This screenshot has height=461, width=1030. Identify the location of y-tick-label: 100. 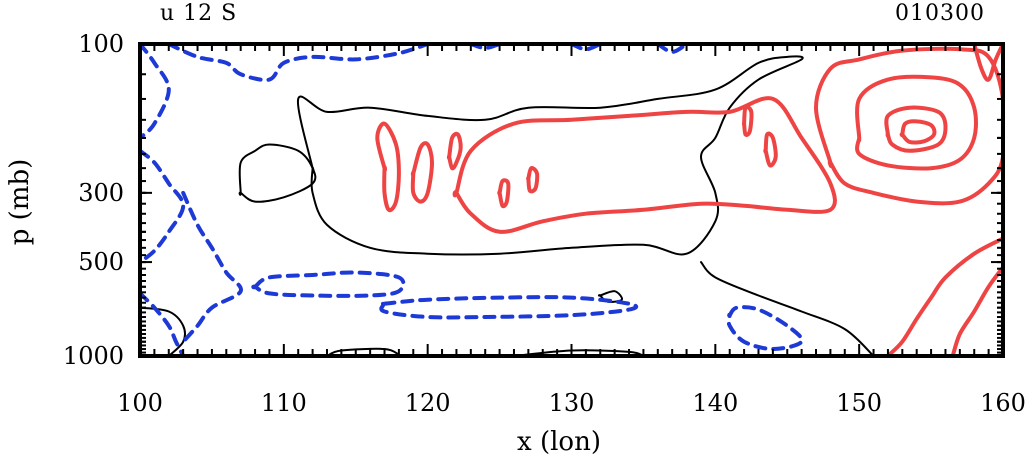
(101, 44).